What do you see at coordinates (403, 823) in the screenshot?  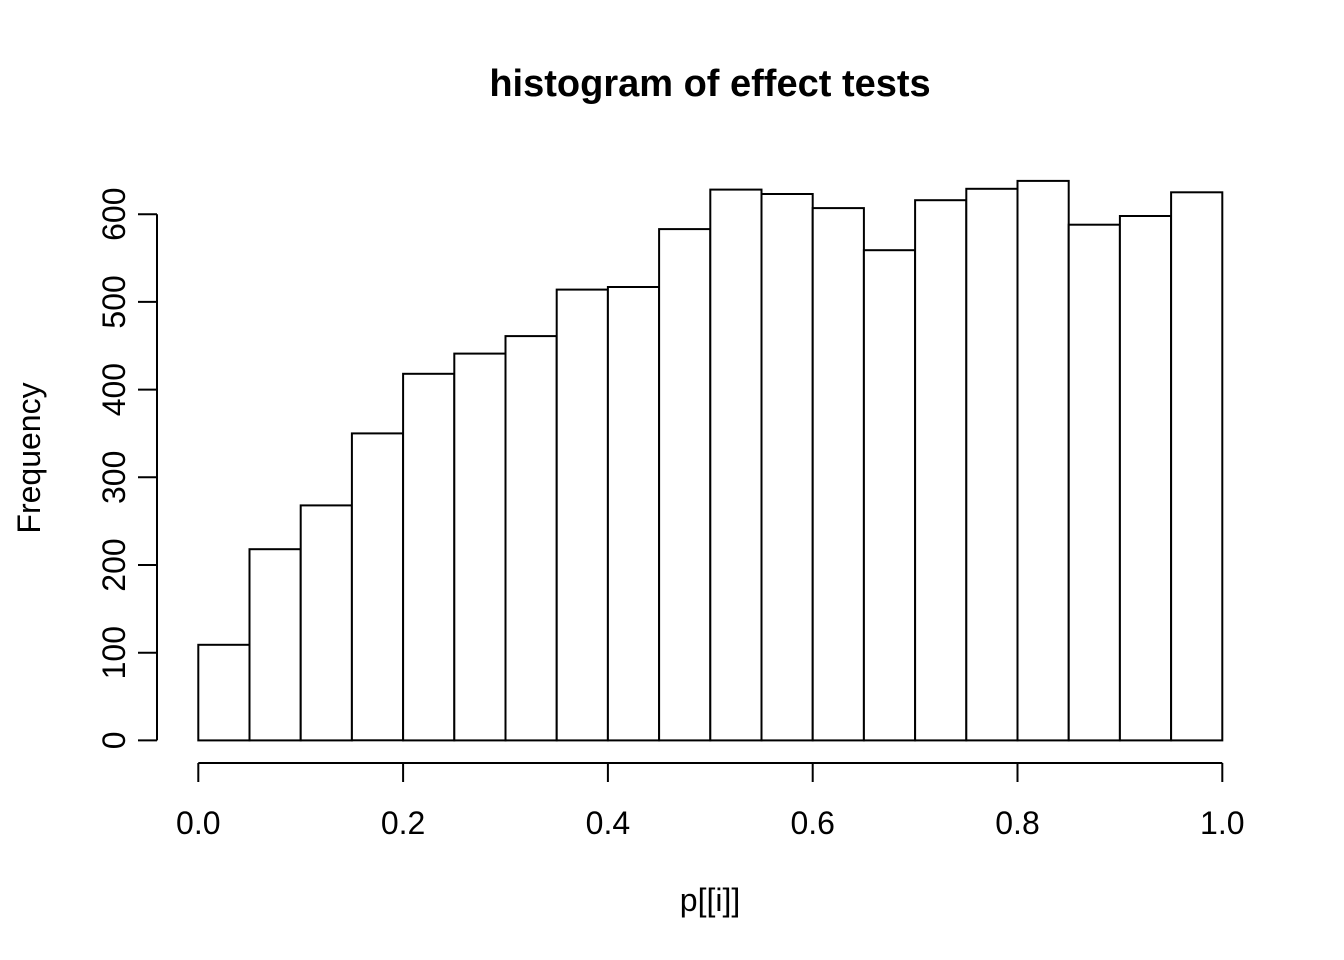 I see `x-tick-label: 0.2` at bounding box center [403, 823].